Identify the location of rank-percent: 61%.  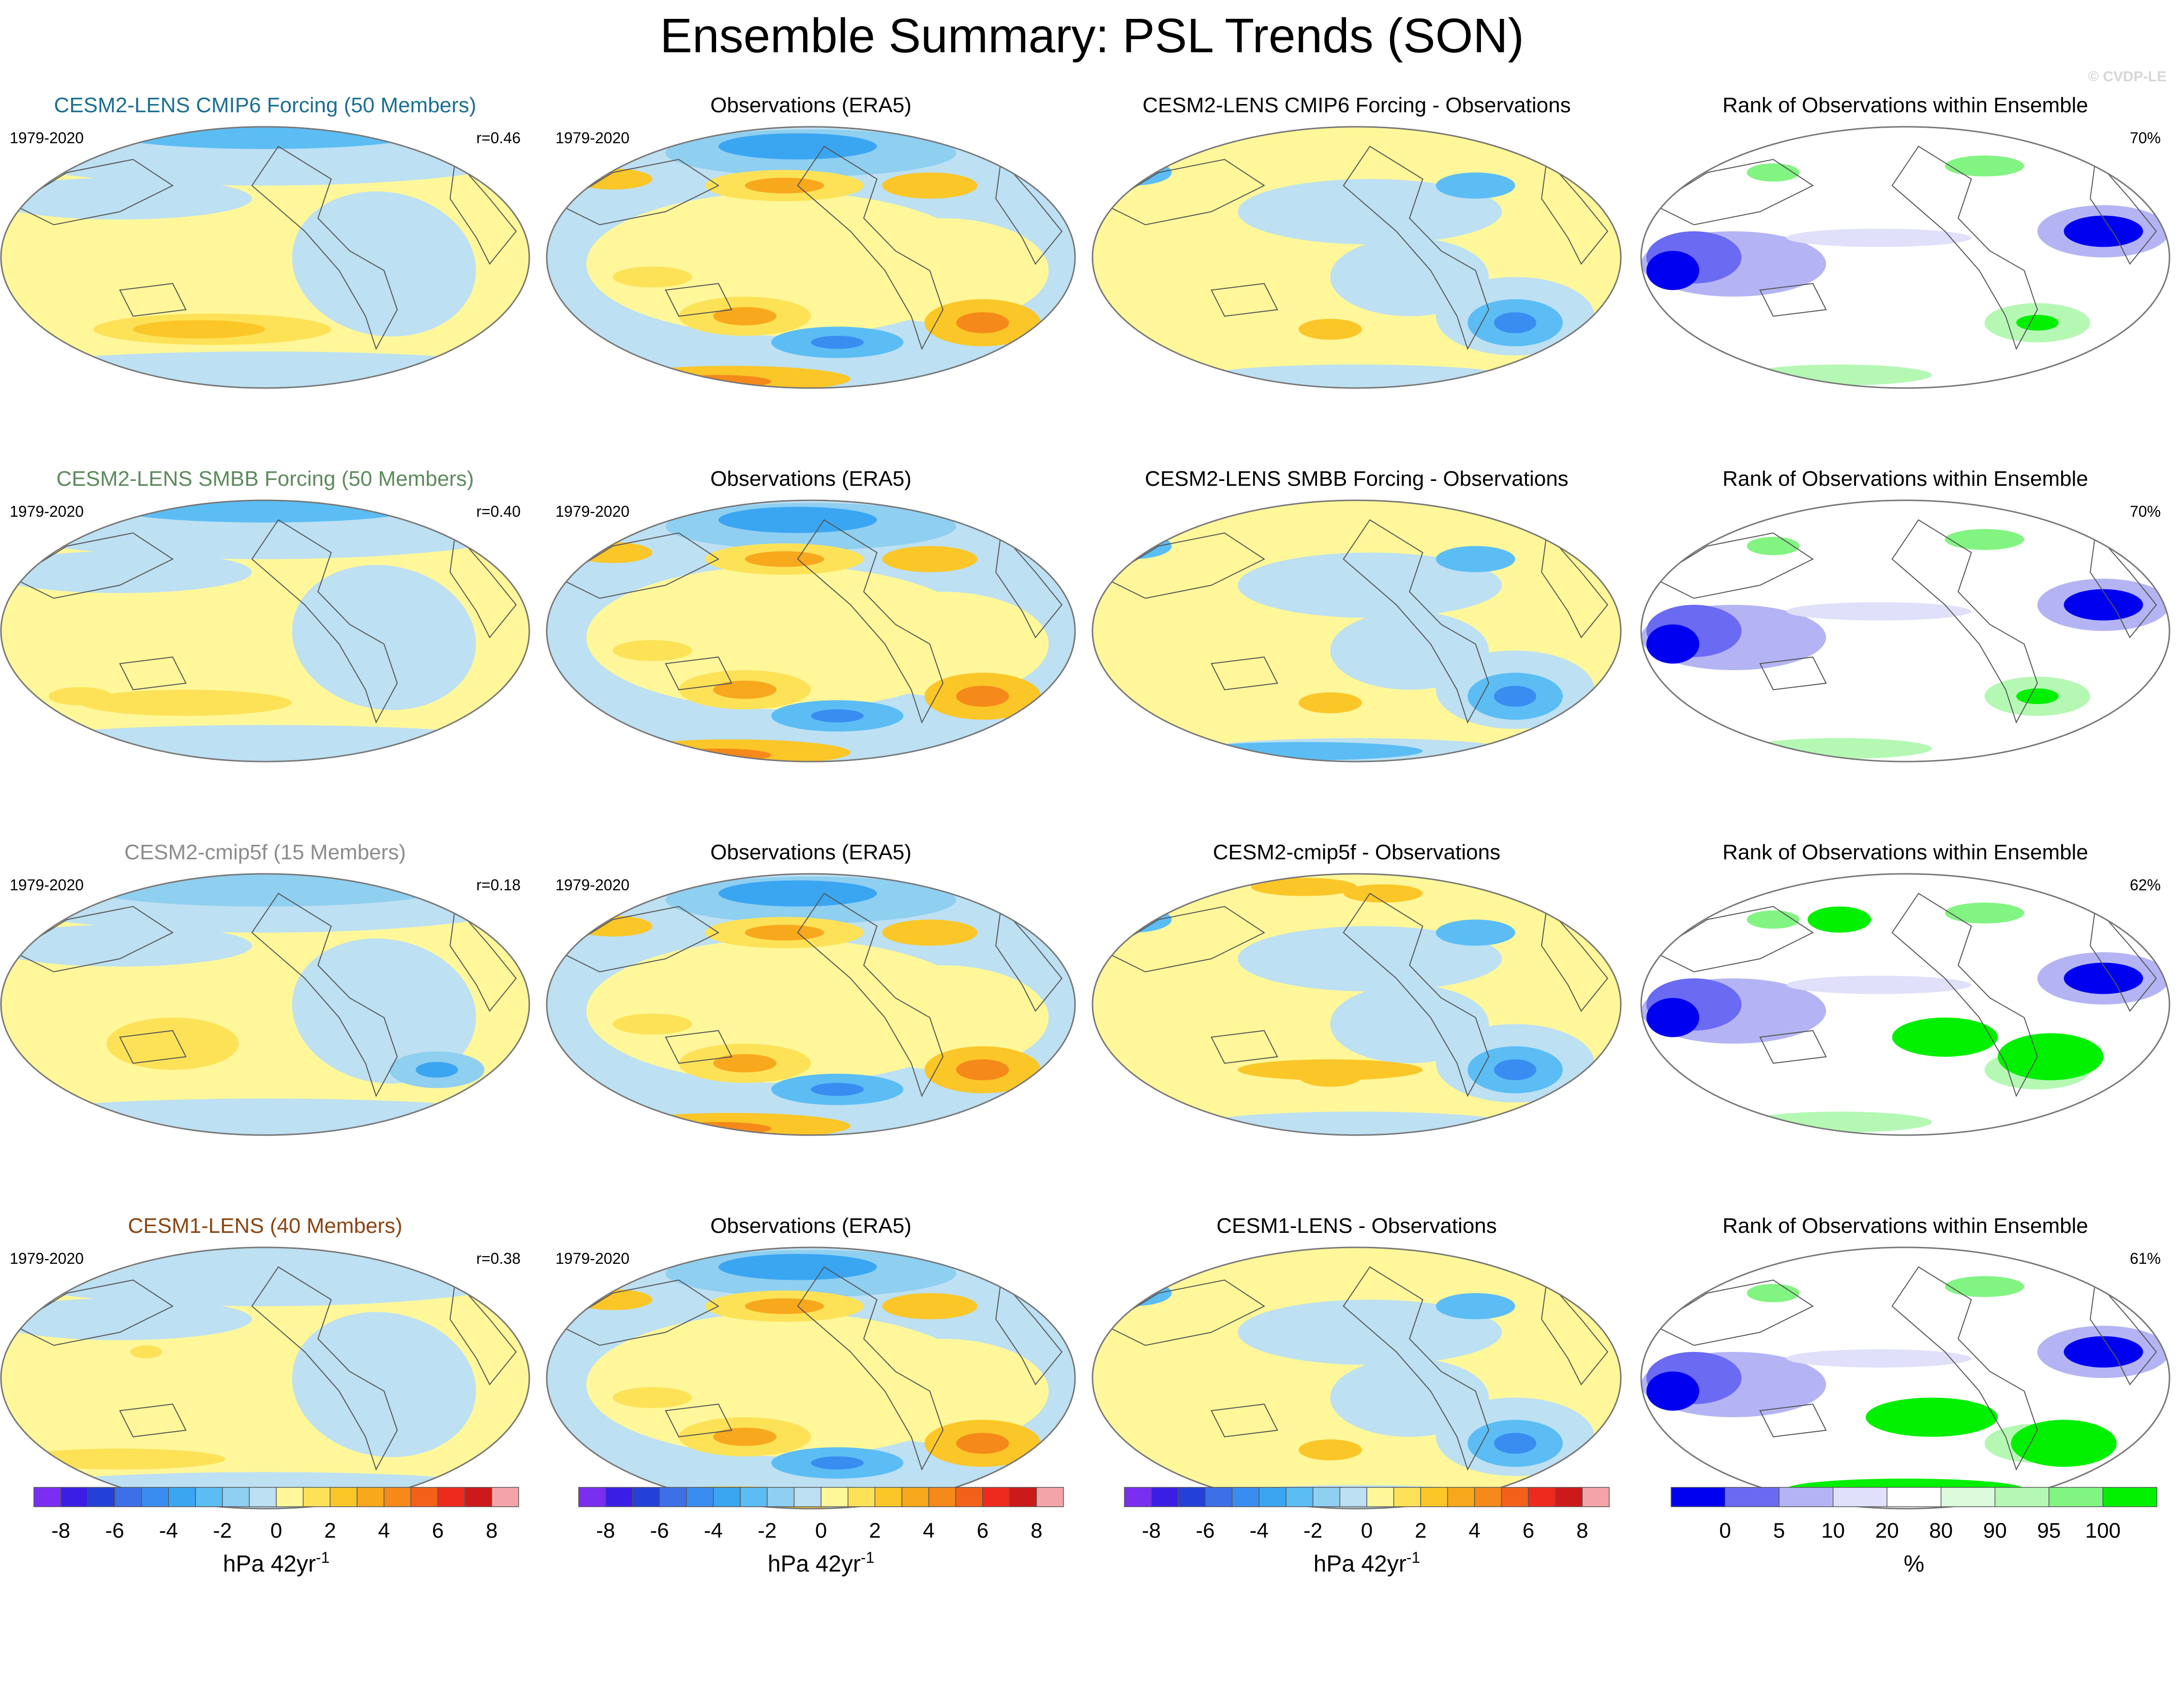
(2145, 1258).